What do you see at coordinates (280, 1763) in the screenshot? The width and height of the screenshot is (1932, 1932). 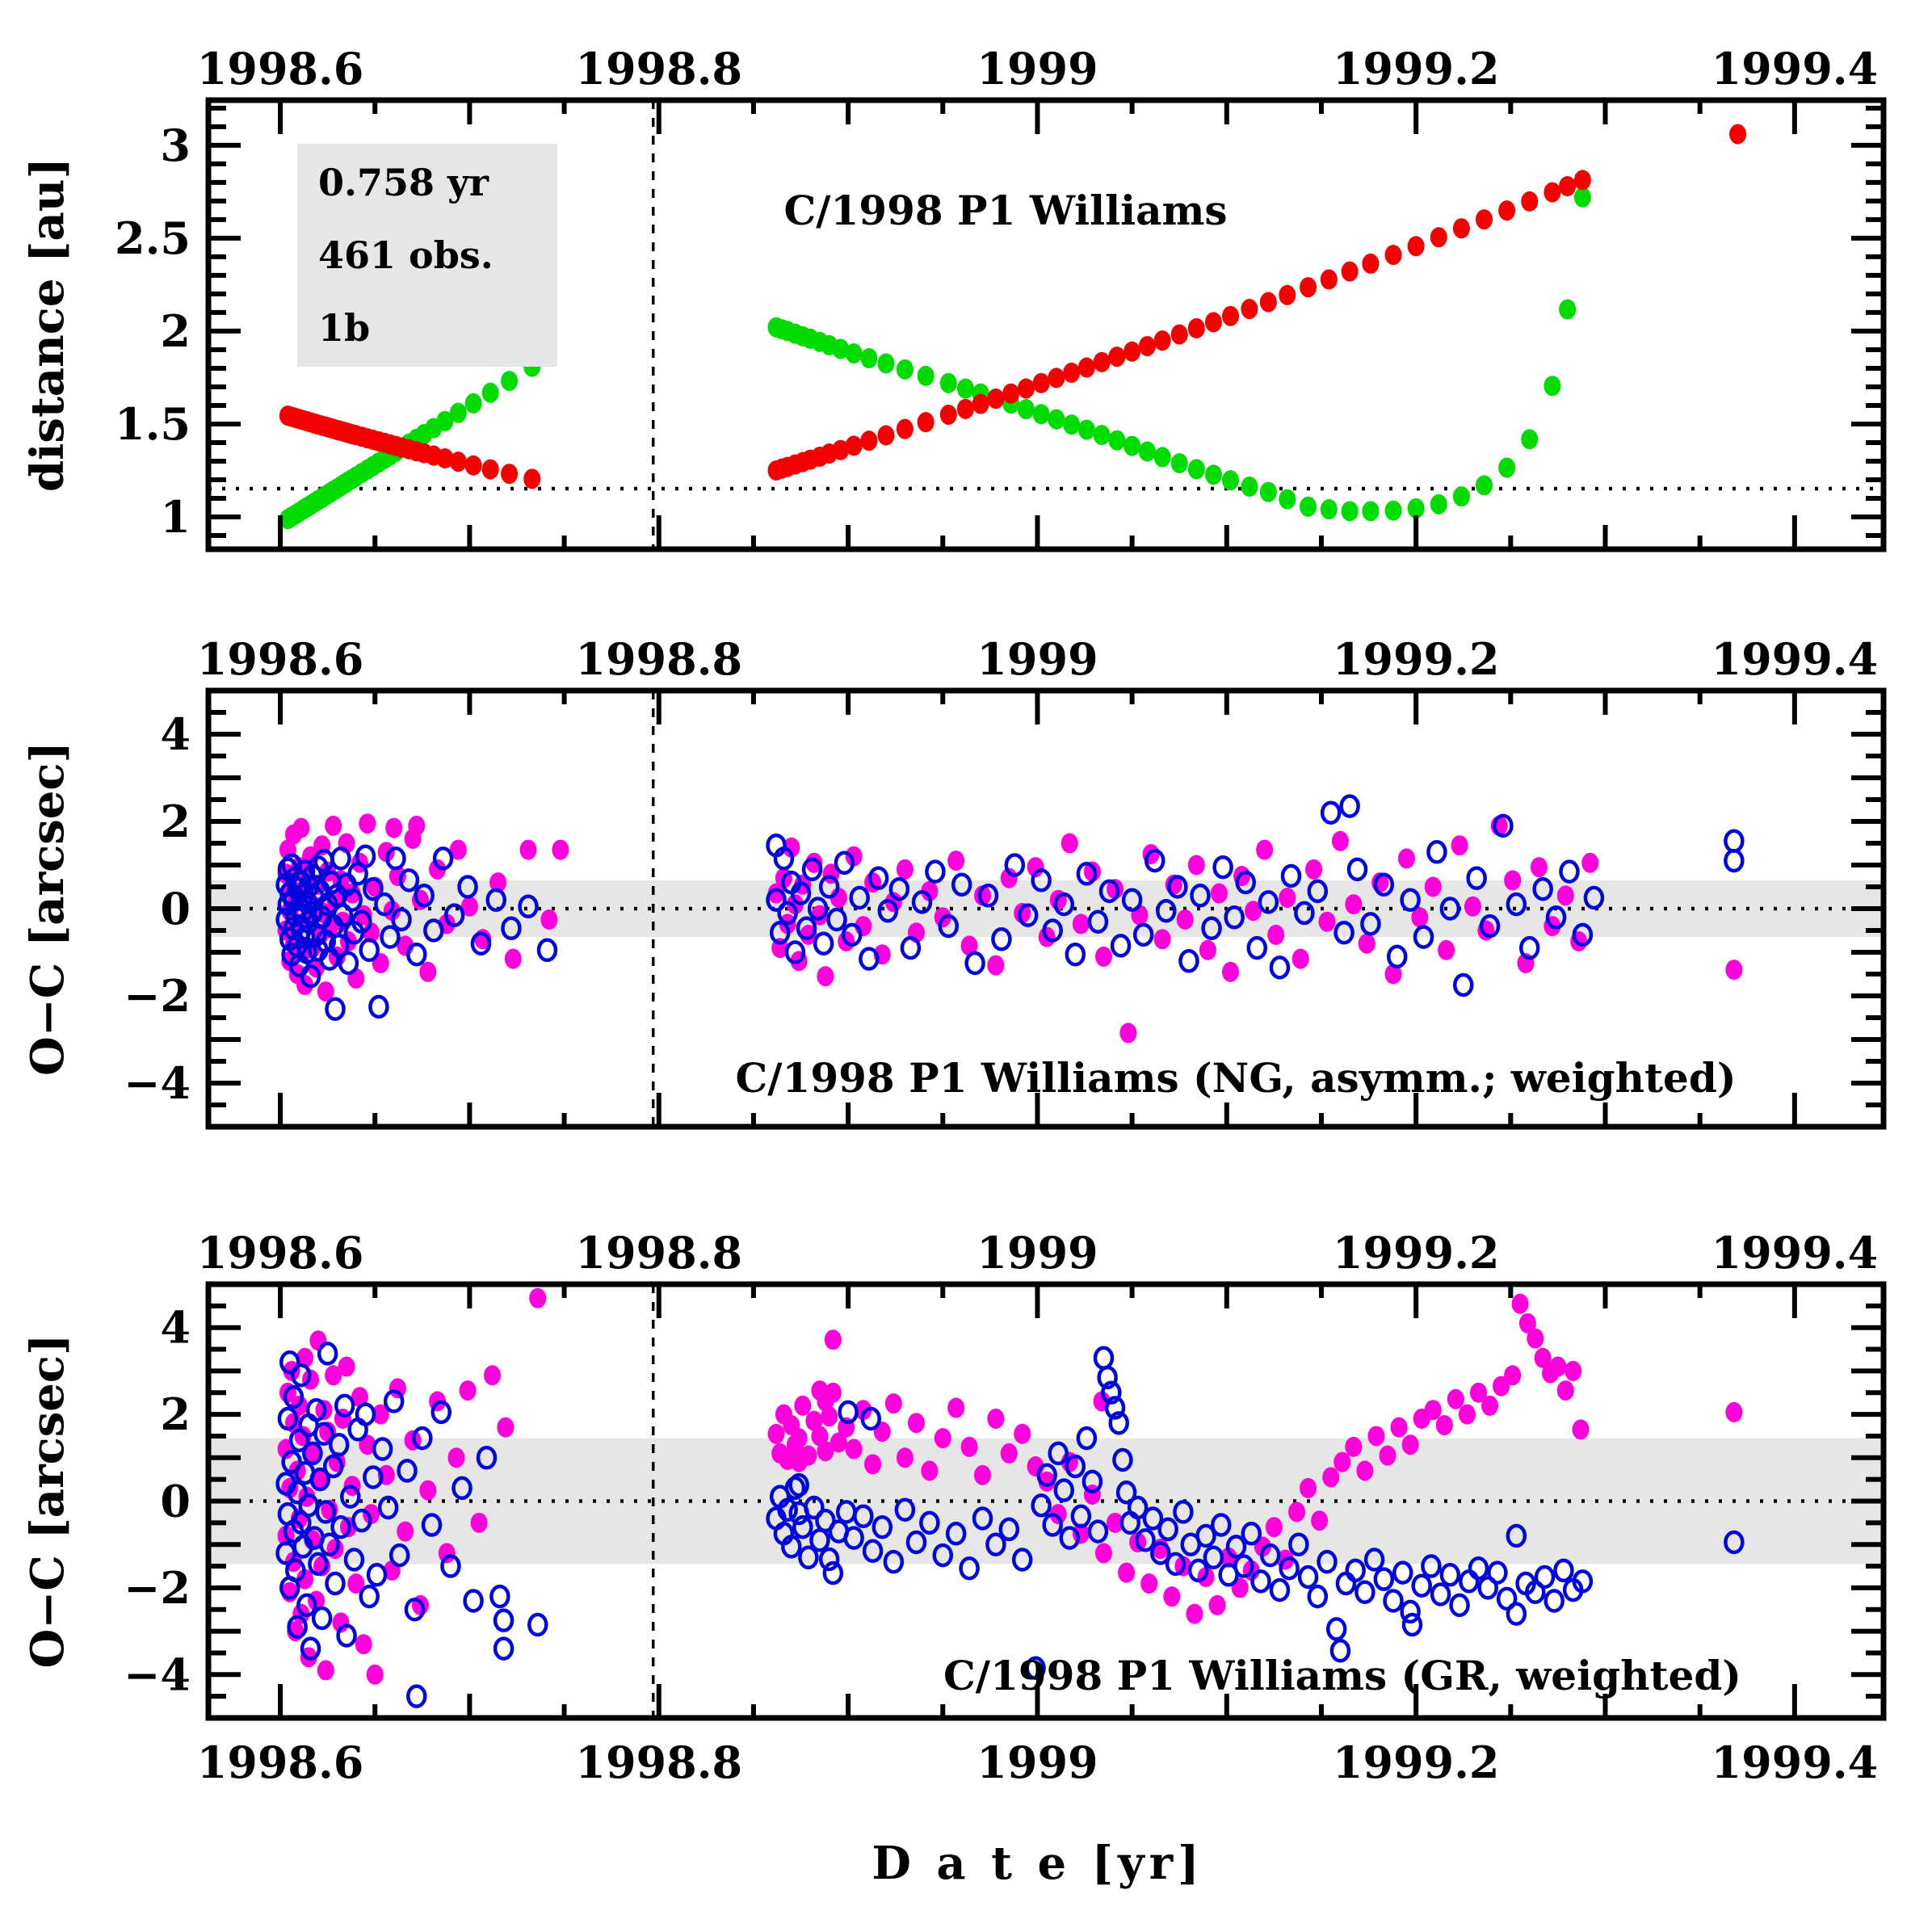 I see `x-tick-label: 1998.6` at bounding box center [280, 1763].